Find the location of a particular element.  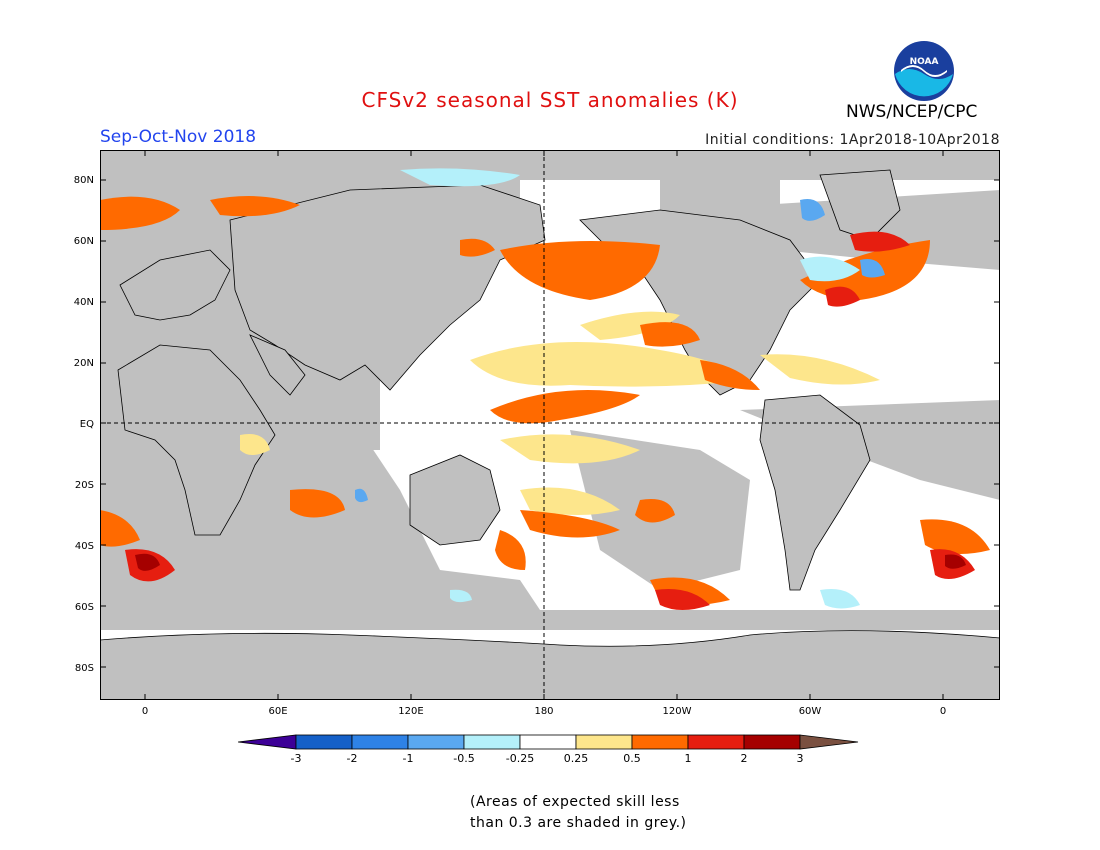

noaa-logo-text: NOAA is located at coordinates (924, 62).